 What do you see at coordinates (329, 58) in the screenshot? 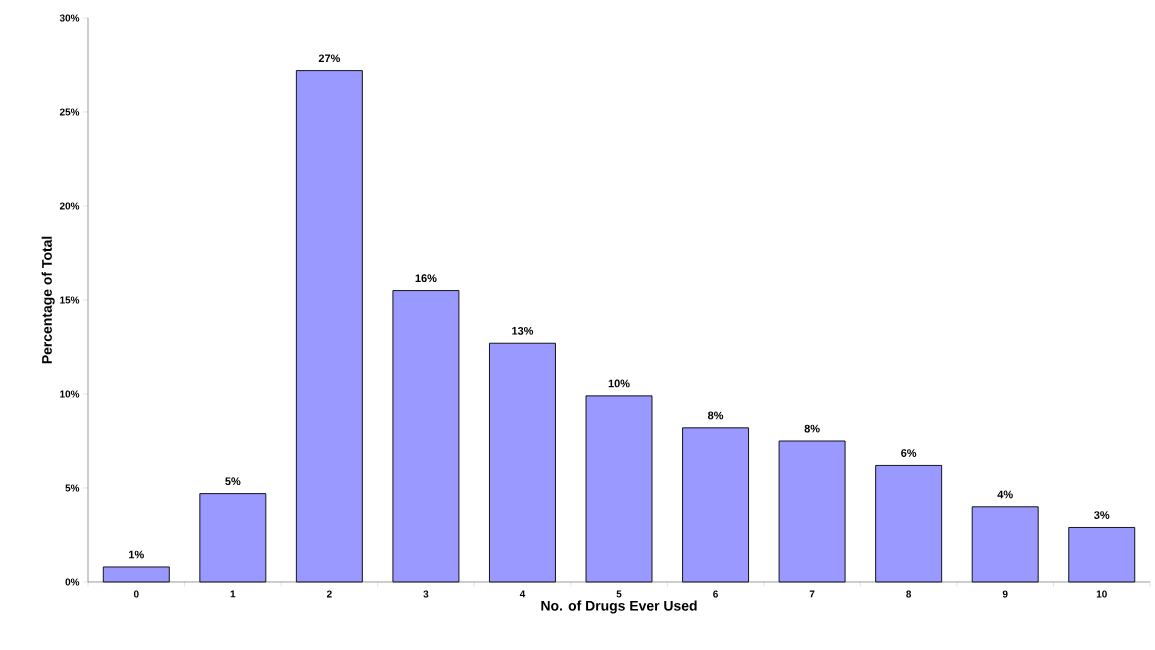
I see `data-label: 27%` at bounding box center [329, 58].